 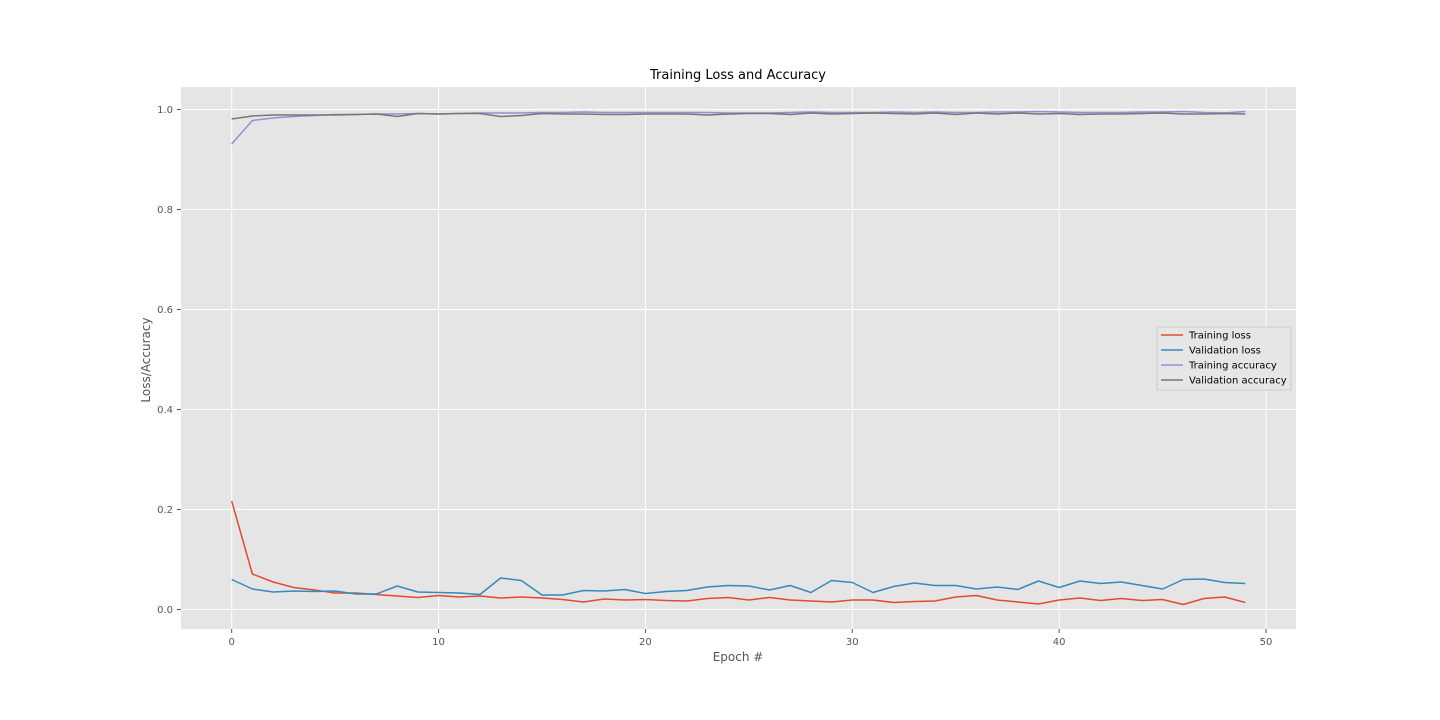 What do you see at coordinates (146, 359) in the screenshot?
I see `y-axis-label: Loss/Accuracy` at bounding box center [146, 359].